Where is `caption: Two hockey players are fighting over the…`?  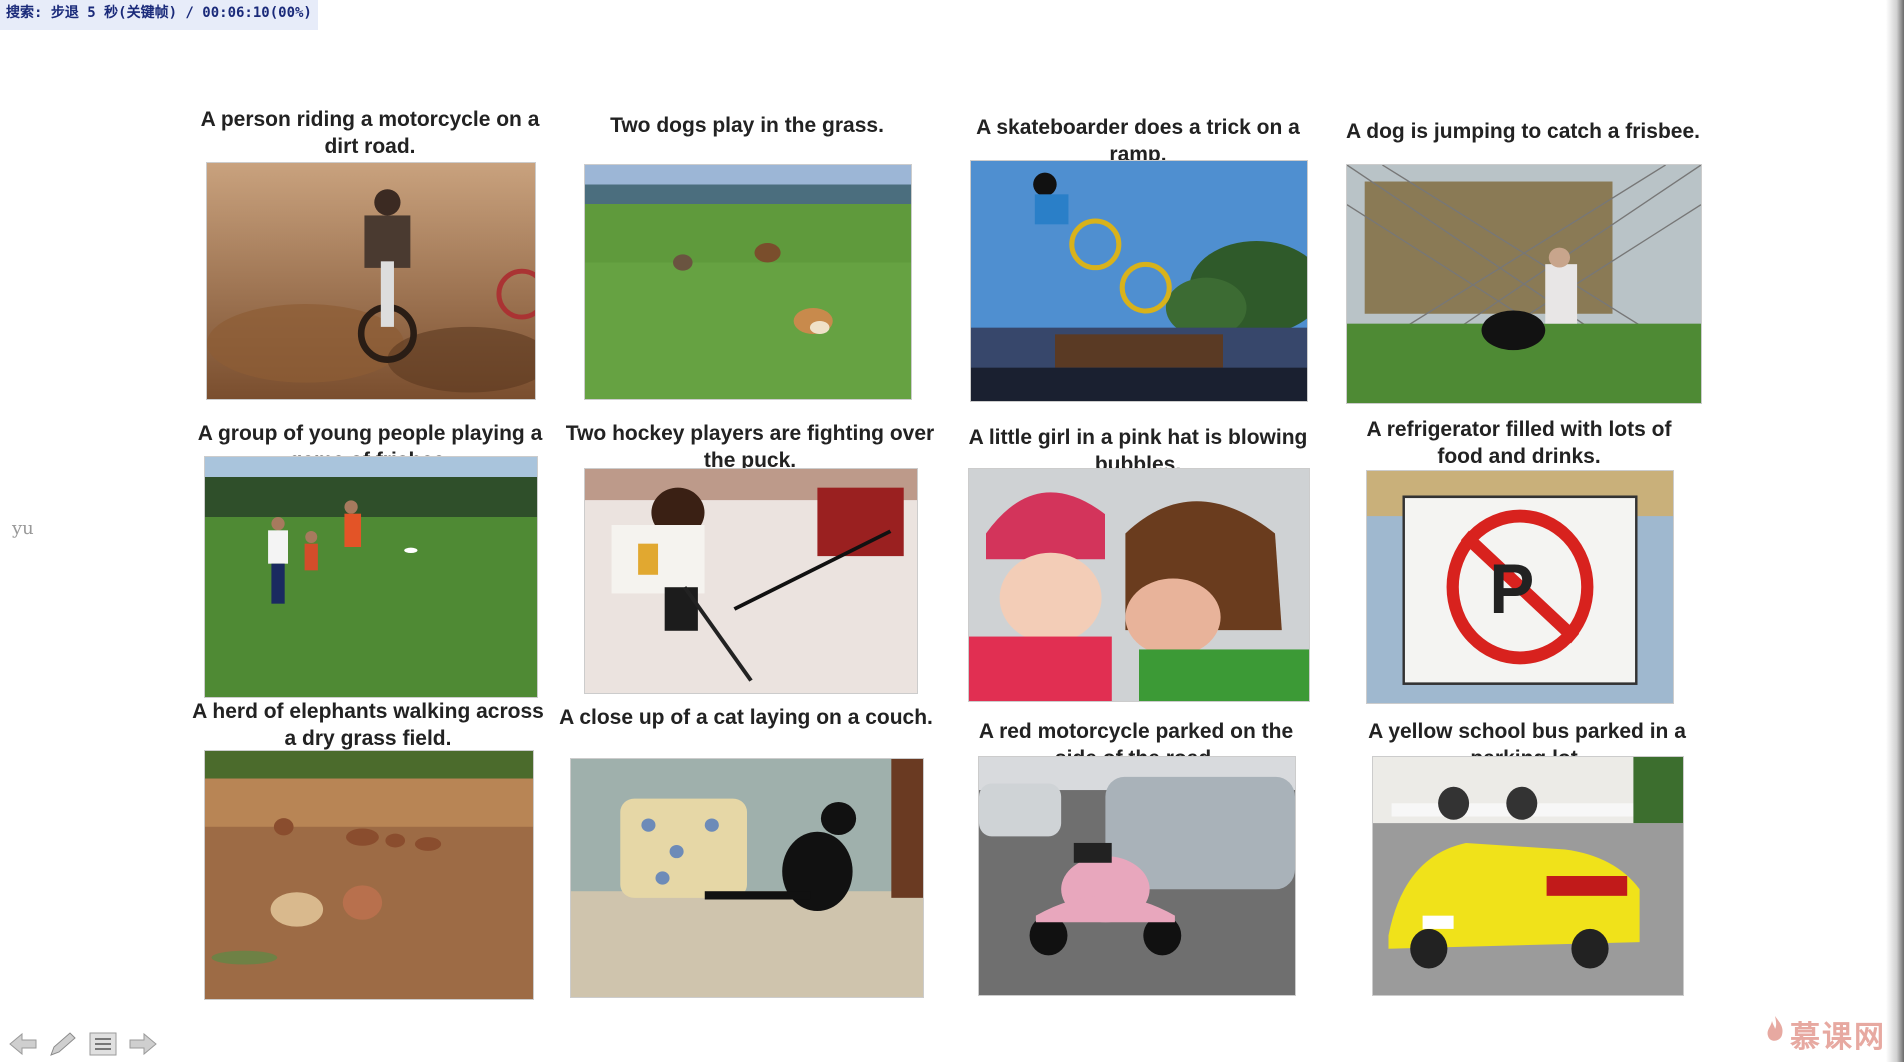
caption: Two hockey players are fighting over the… is located at coordinates (750, 447).